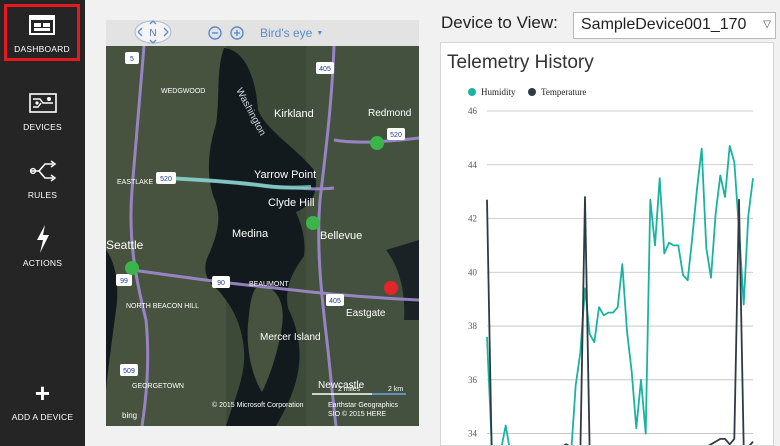 This screenshot has width=780, height=446. Describe the element at coordinates (238, 183) in the screenshot. I see `sr520-bridge` at that location.